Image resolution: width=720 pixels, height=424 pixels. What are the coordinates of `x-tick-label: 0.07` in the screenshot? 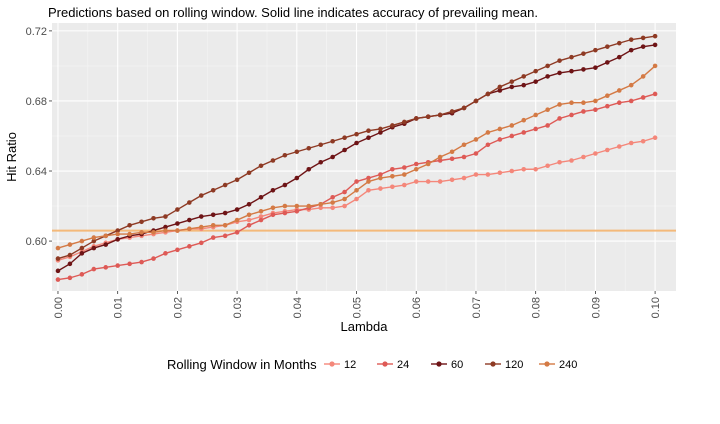 It's located at (477, 307).